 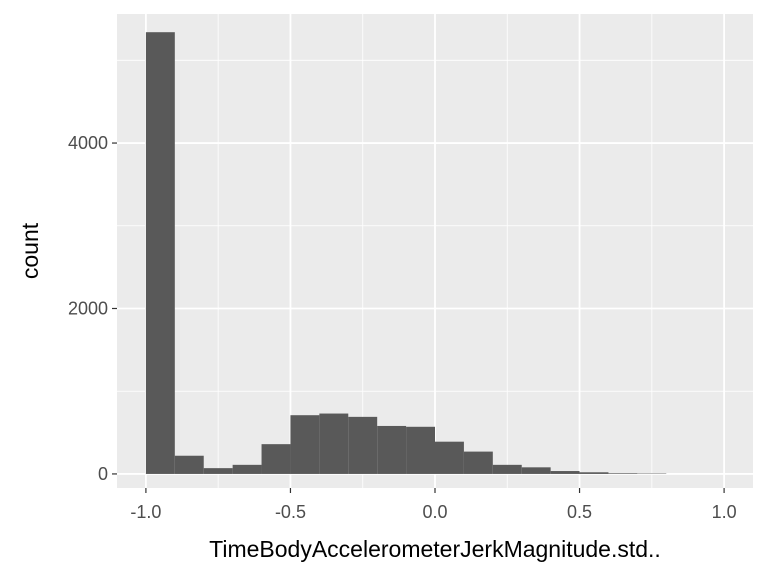 I want to click on x-axis-title: TimeBodyAccelerometerJerkMagnitude.std.., so click(x=435, y=549).